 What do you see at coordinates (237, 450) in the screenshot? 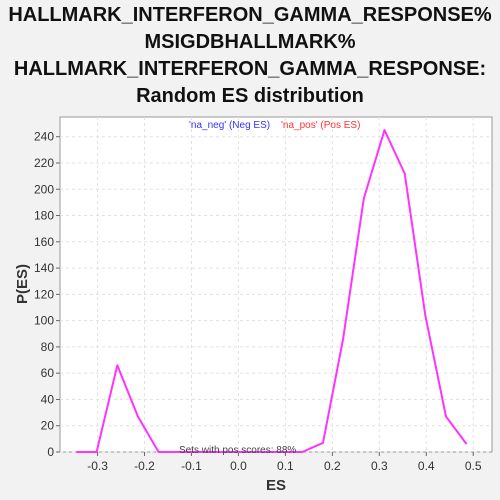
I see `pos-scores-annotation: Sets with pos scores: 88%` at bounding box center [237, 450].